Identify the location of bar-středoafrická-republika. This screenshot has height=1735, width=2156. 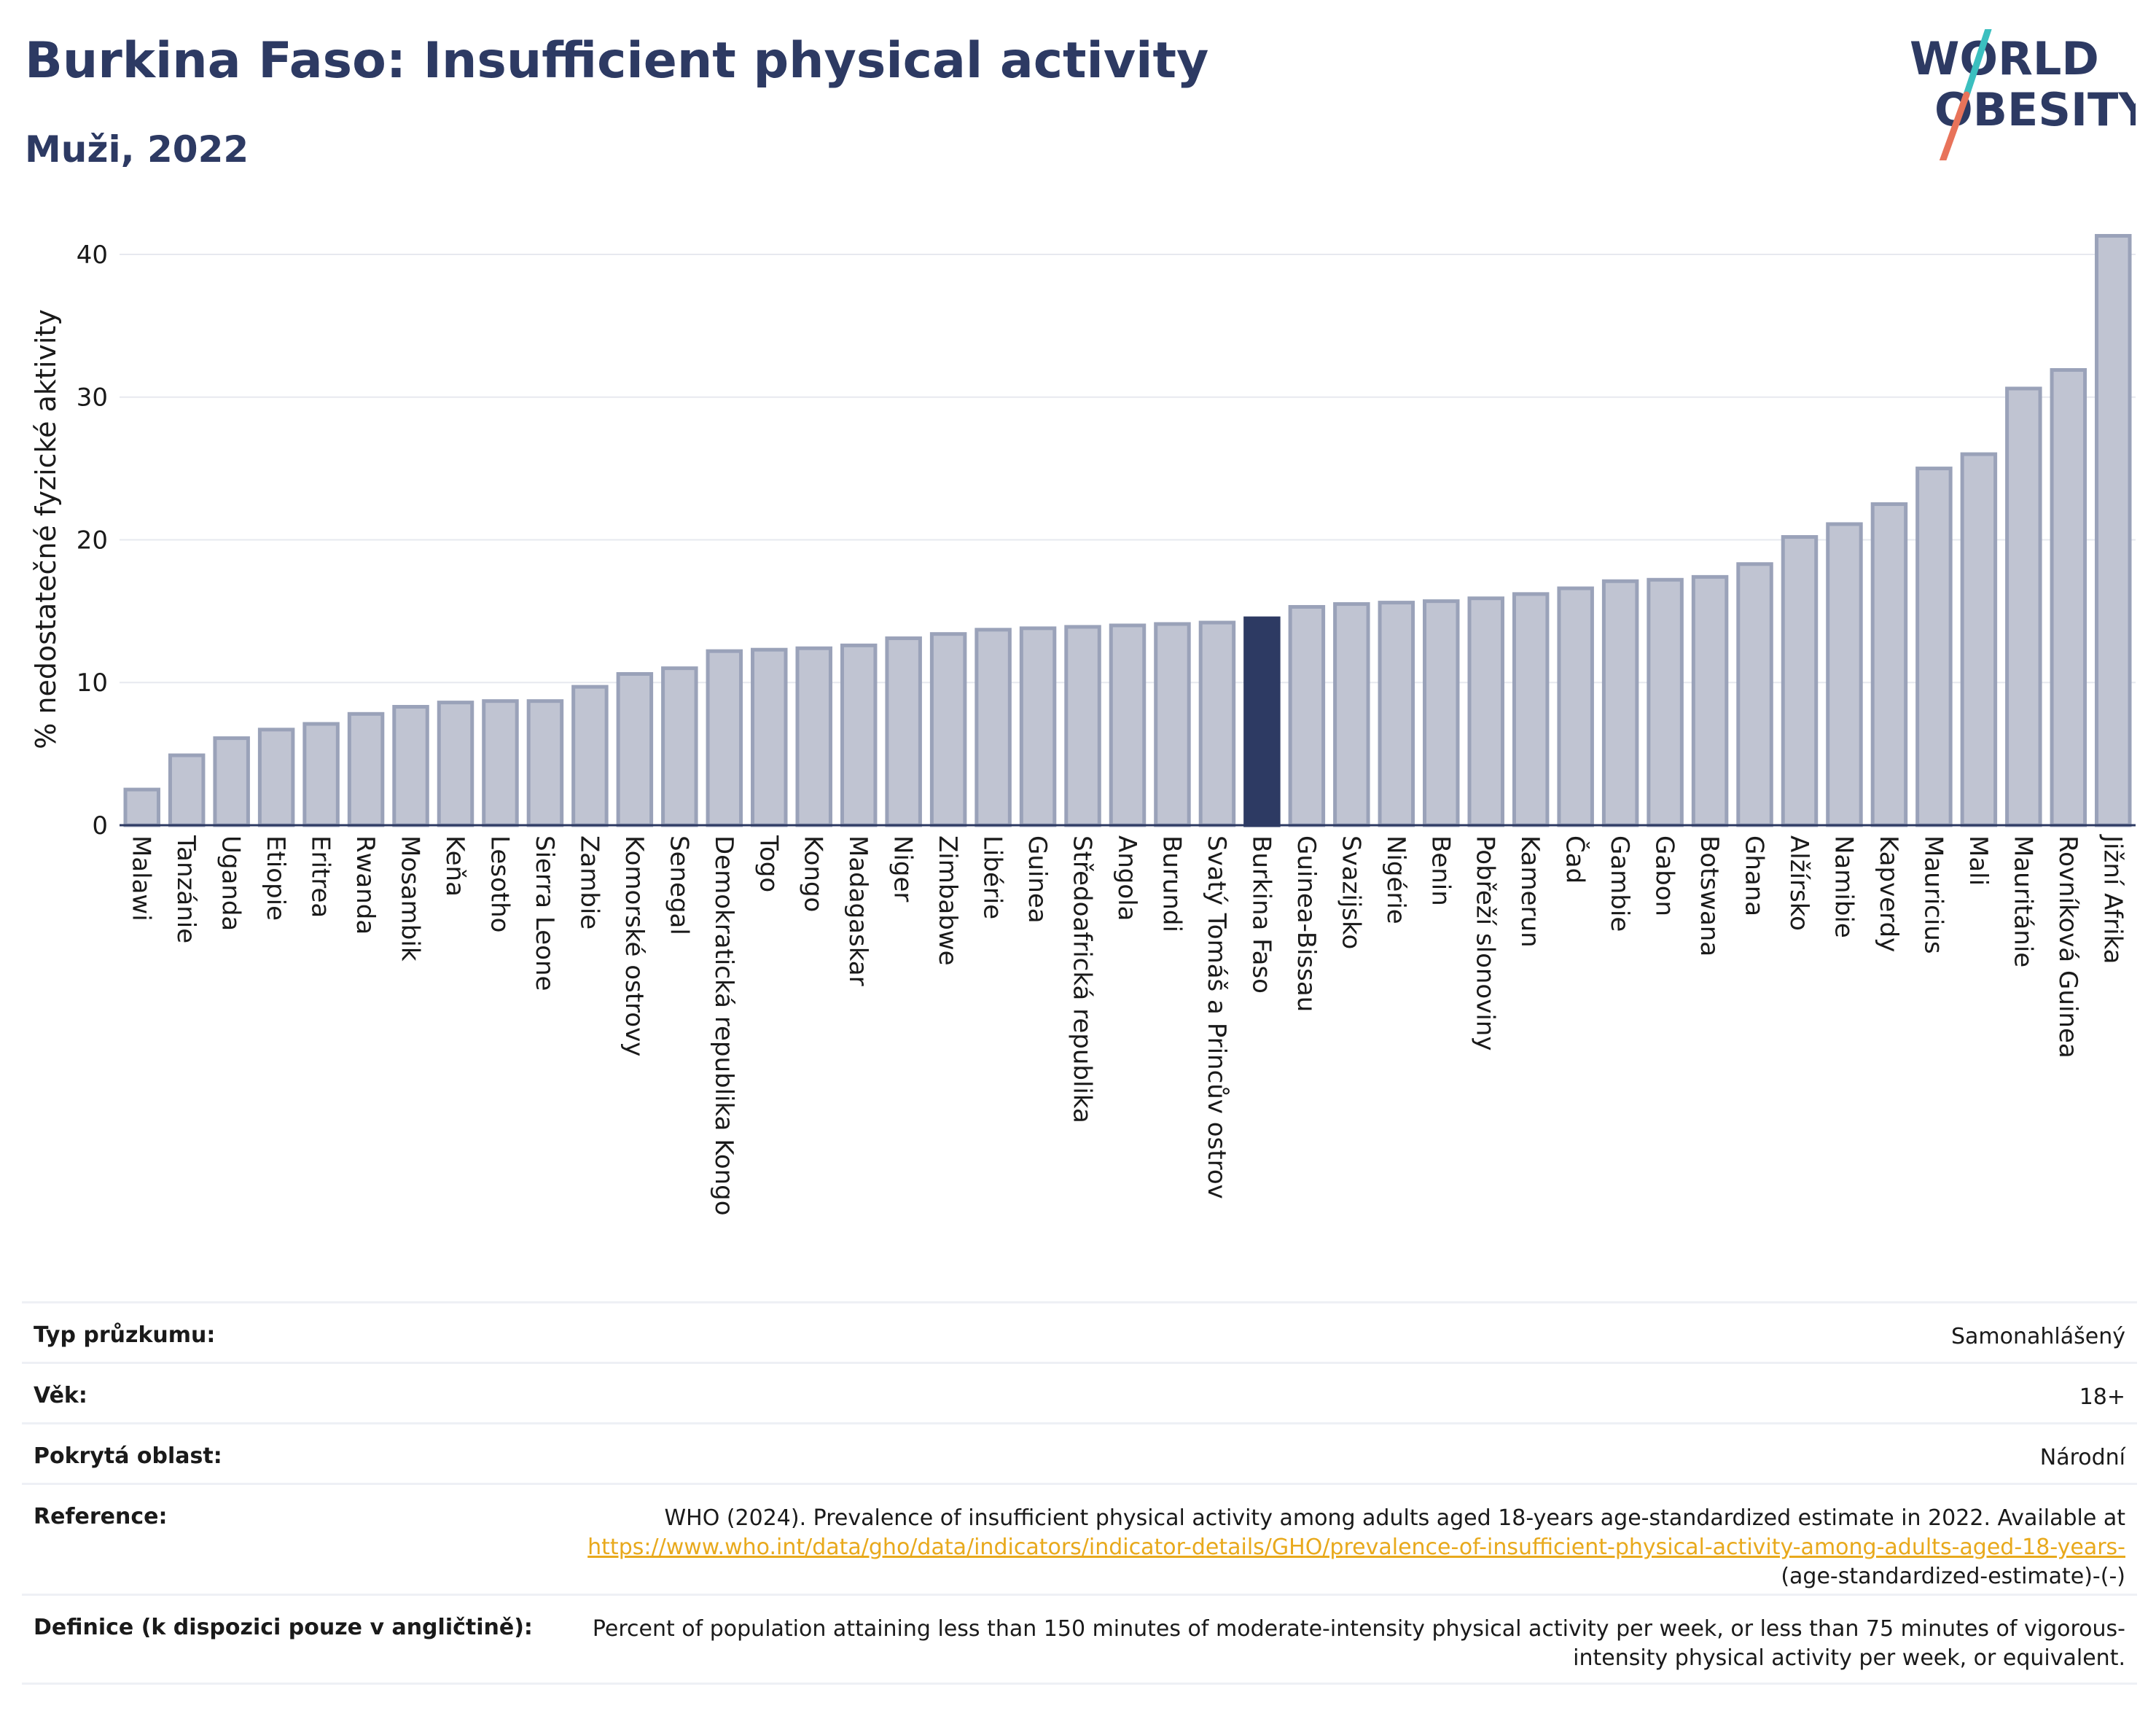
(1083, 726).